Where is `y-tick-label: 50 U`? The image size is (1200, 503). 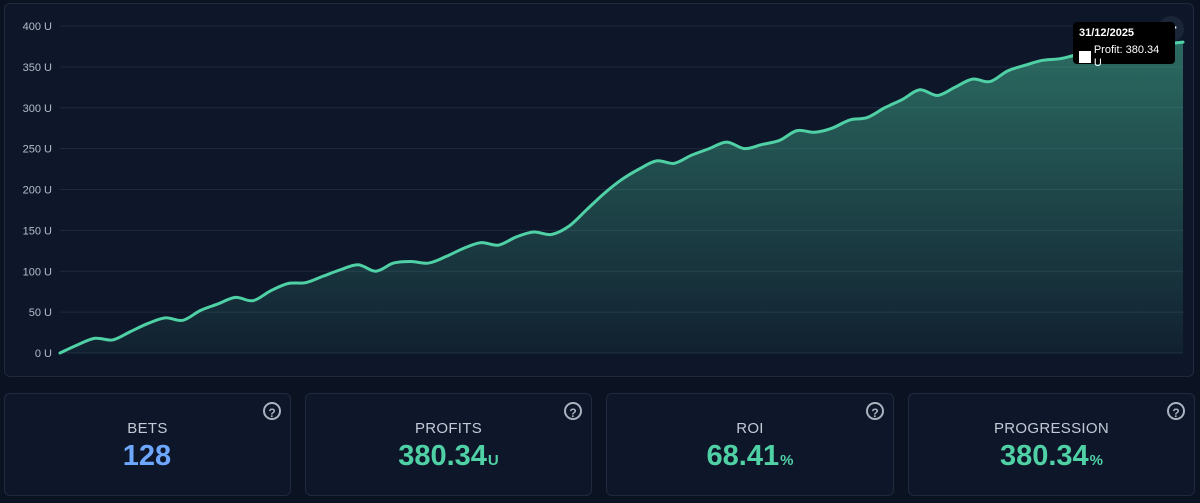
y-tick-label: 50 U is located at coordinates (40, 313).